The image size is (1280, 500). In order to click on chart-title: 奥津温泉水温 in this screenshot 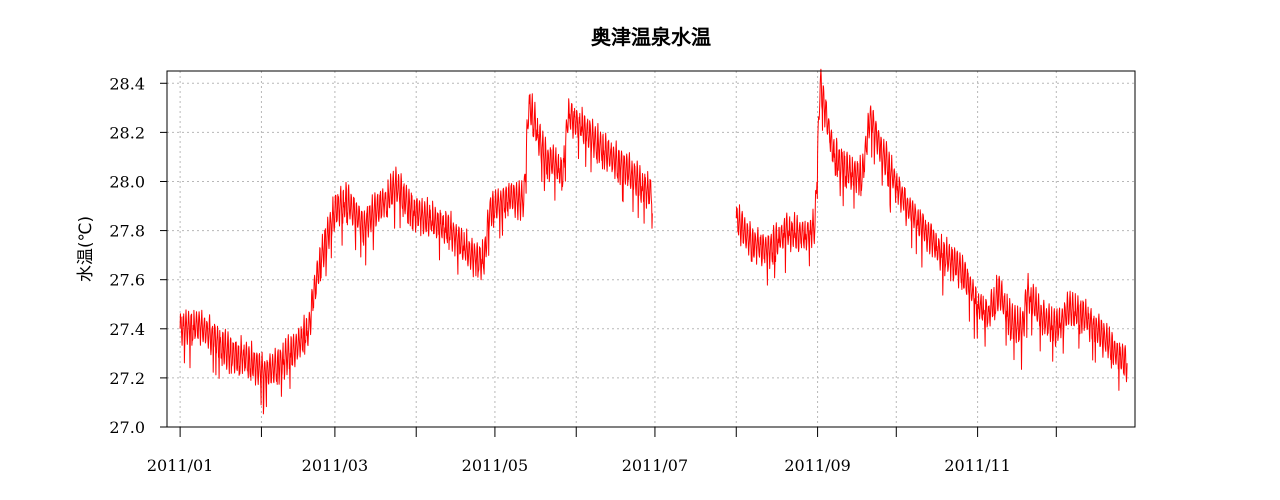, I will do `click(651, 37)`.